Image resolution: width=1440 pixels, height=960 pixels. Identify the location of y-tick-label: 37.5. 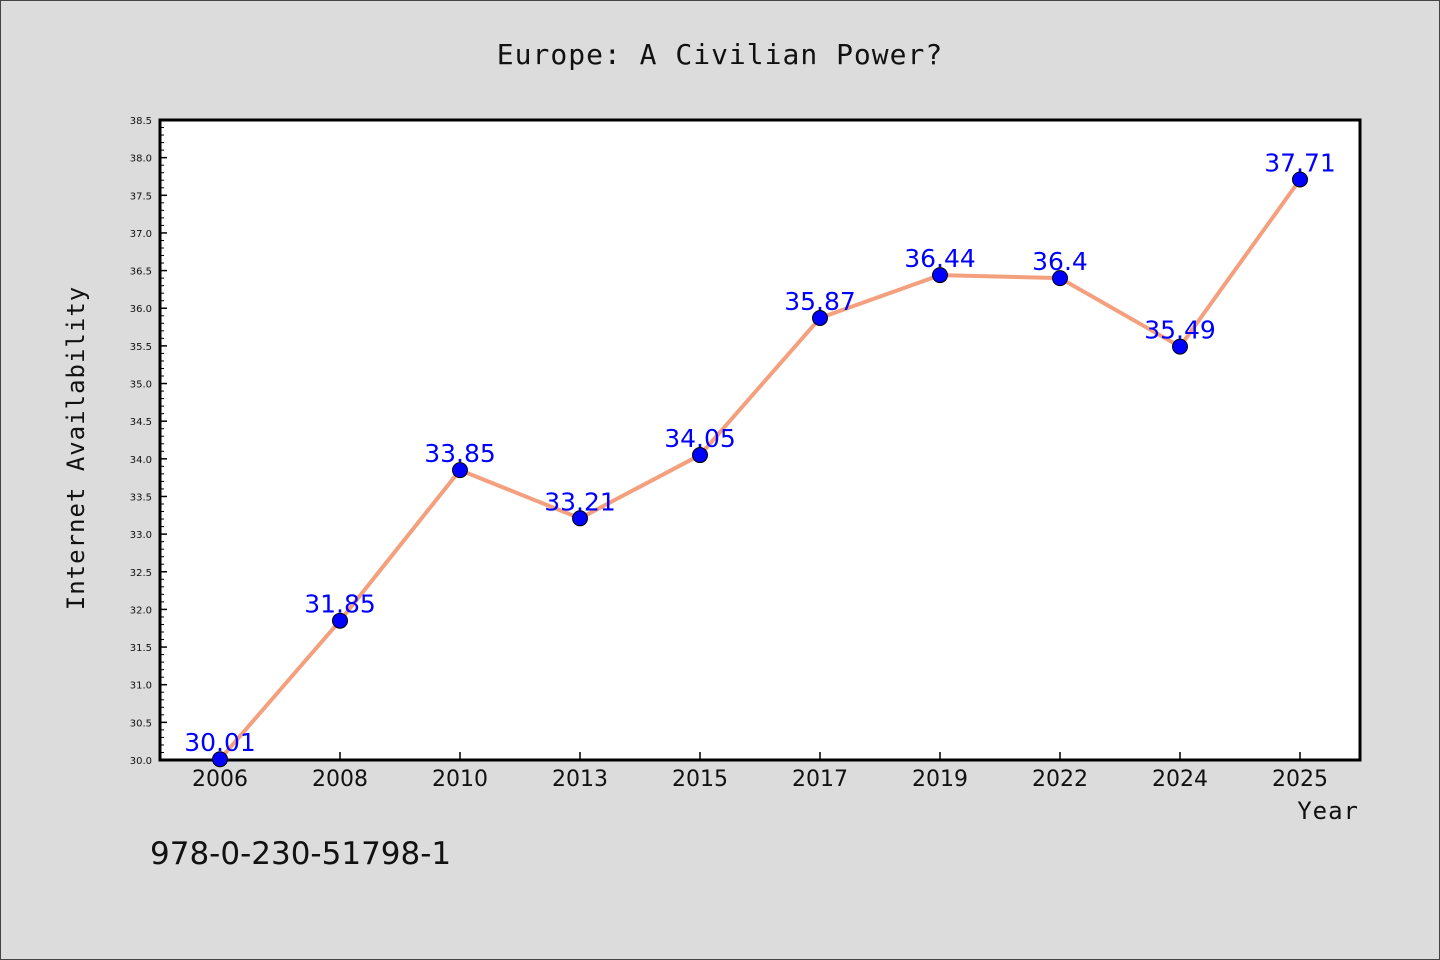
(141, 196).